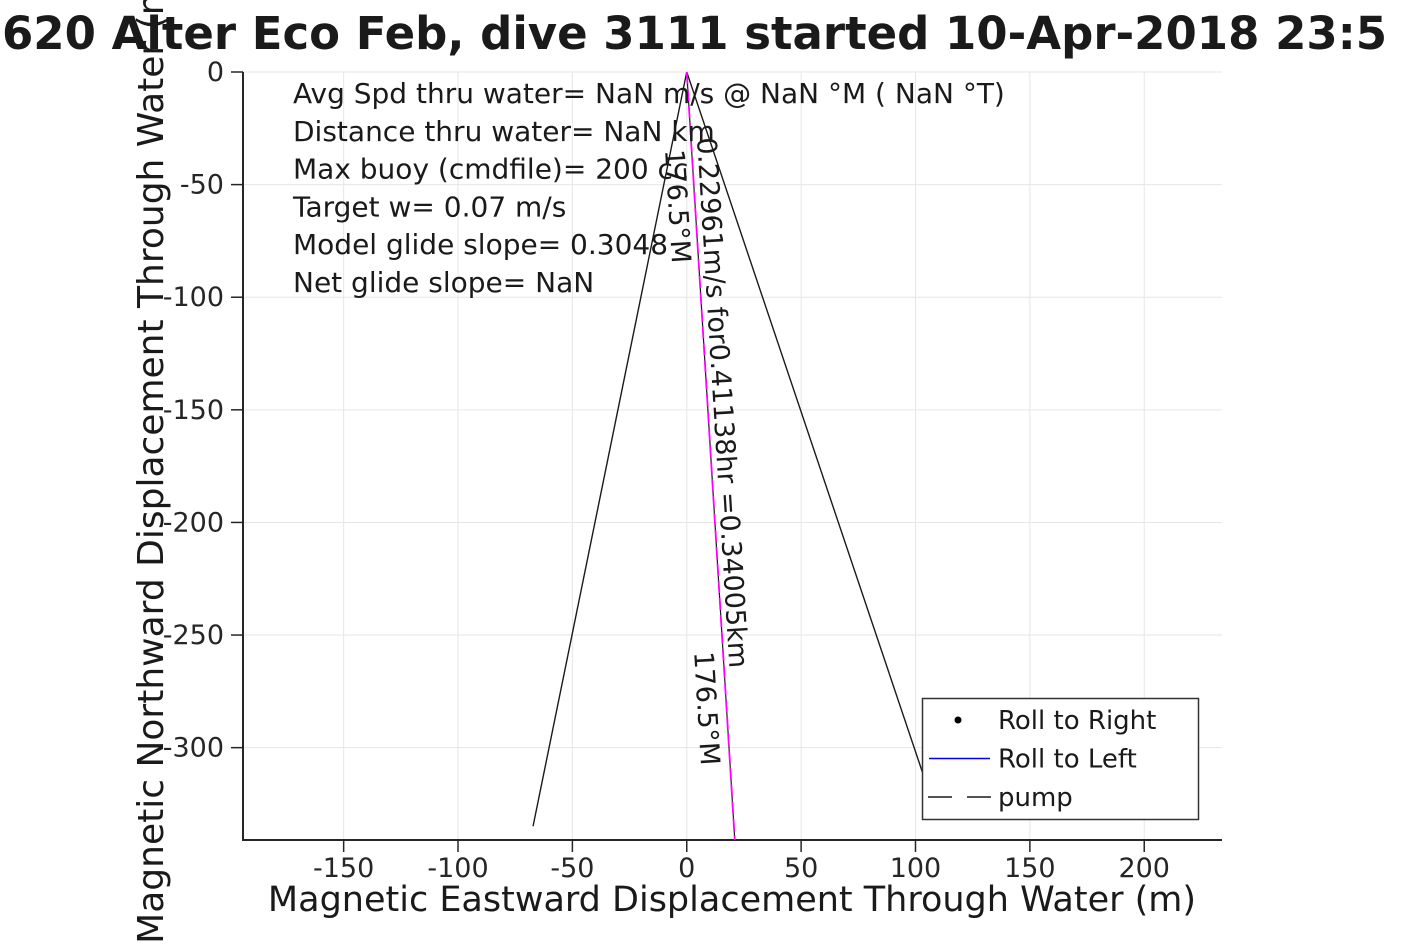 This screenshot has height=945, width=1417. Describe the element at coordinates (801, 868) in the screenshot. I see `x-tick-label: 50` at that location.